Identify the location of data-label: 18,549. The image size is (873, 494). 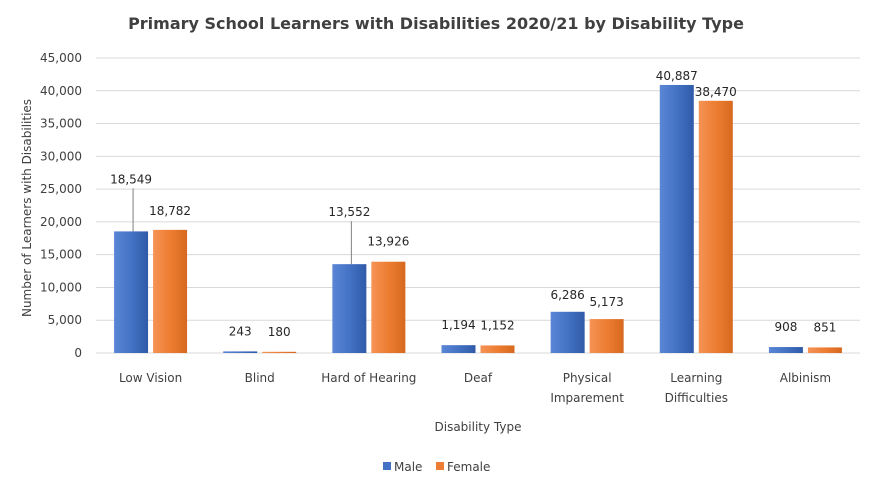
(131, 179).